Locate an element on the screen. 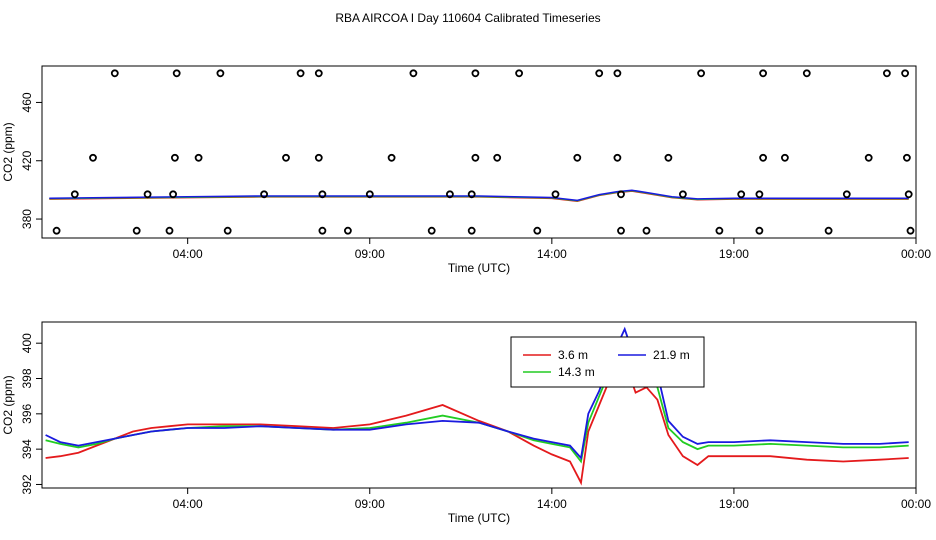 The height and width of the screenshot is (540, 936). legend-label: 3.6 m is located at coordinates (573, 355).